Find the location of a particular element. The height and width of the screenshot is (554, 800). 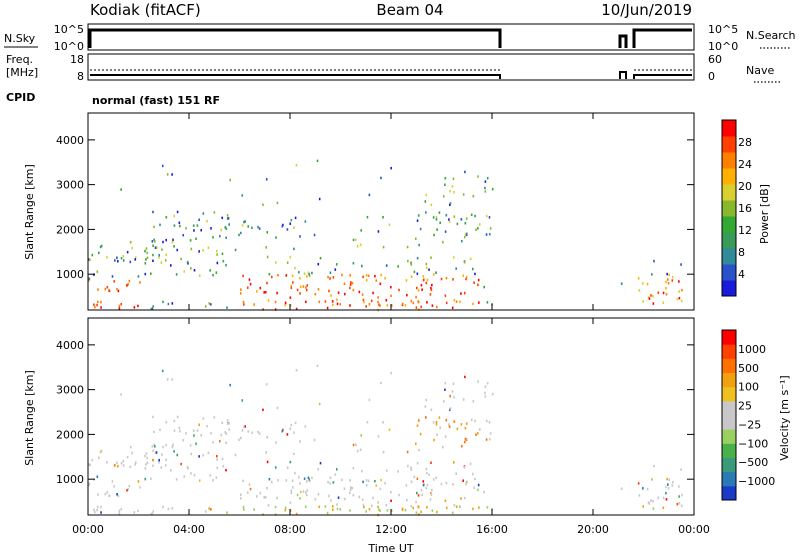

nsky-tick-top: 10^5 is located at coordinates (69, 29).